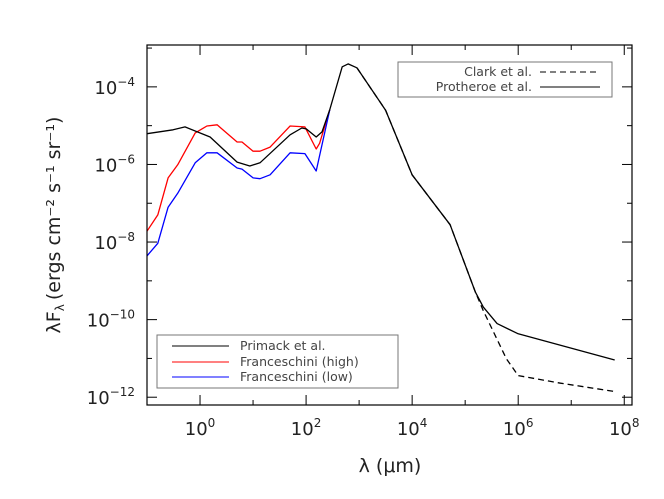  I want to click on x-axis-label: λ (μm), so click(390, 466).